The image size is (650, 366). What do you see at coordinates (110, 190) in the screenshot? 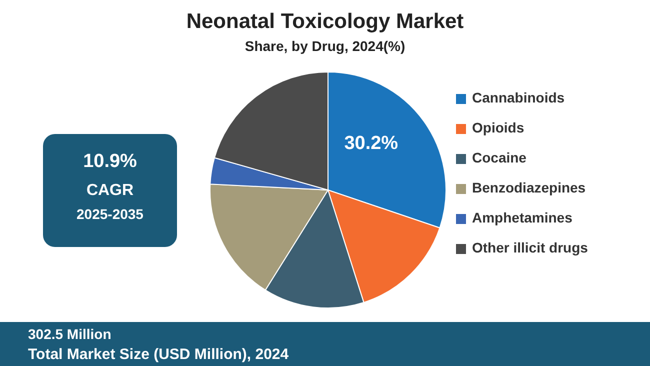
I see `text: CAGR` at bounding box center [110, 190].